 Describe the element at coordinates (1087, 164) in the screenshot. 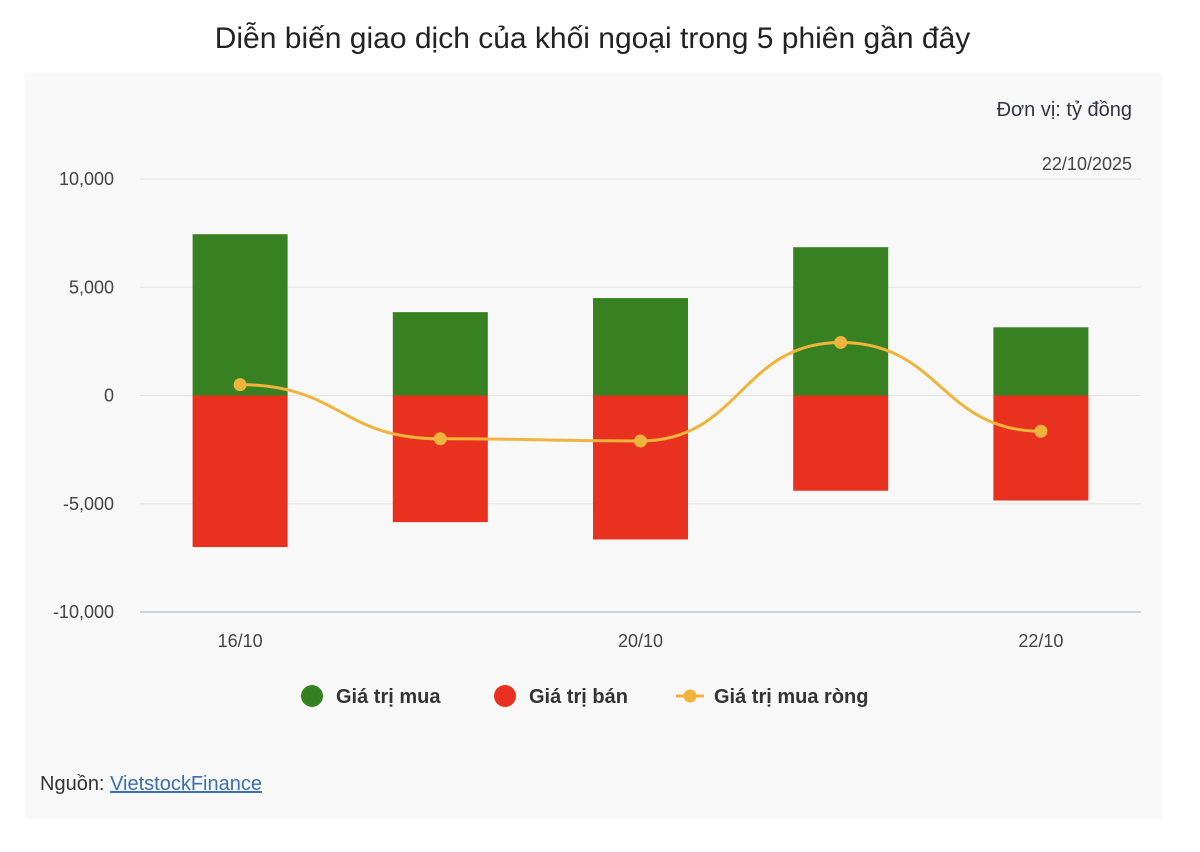

I see `date-label: 22/10/2025` at that location.